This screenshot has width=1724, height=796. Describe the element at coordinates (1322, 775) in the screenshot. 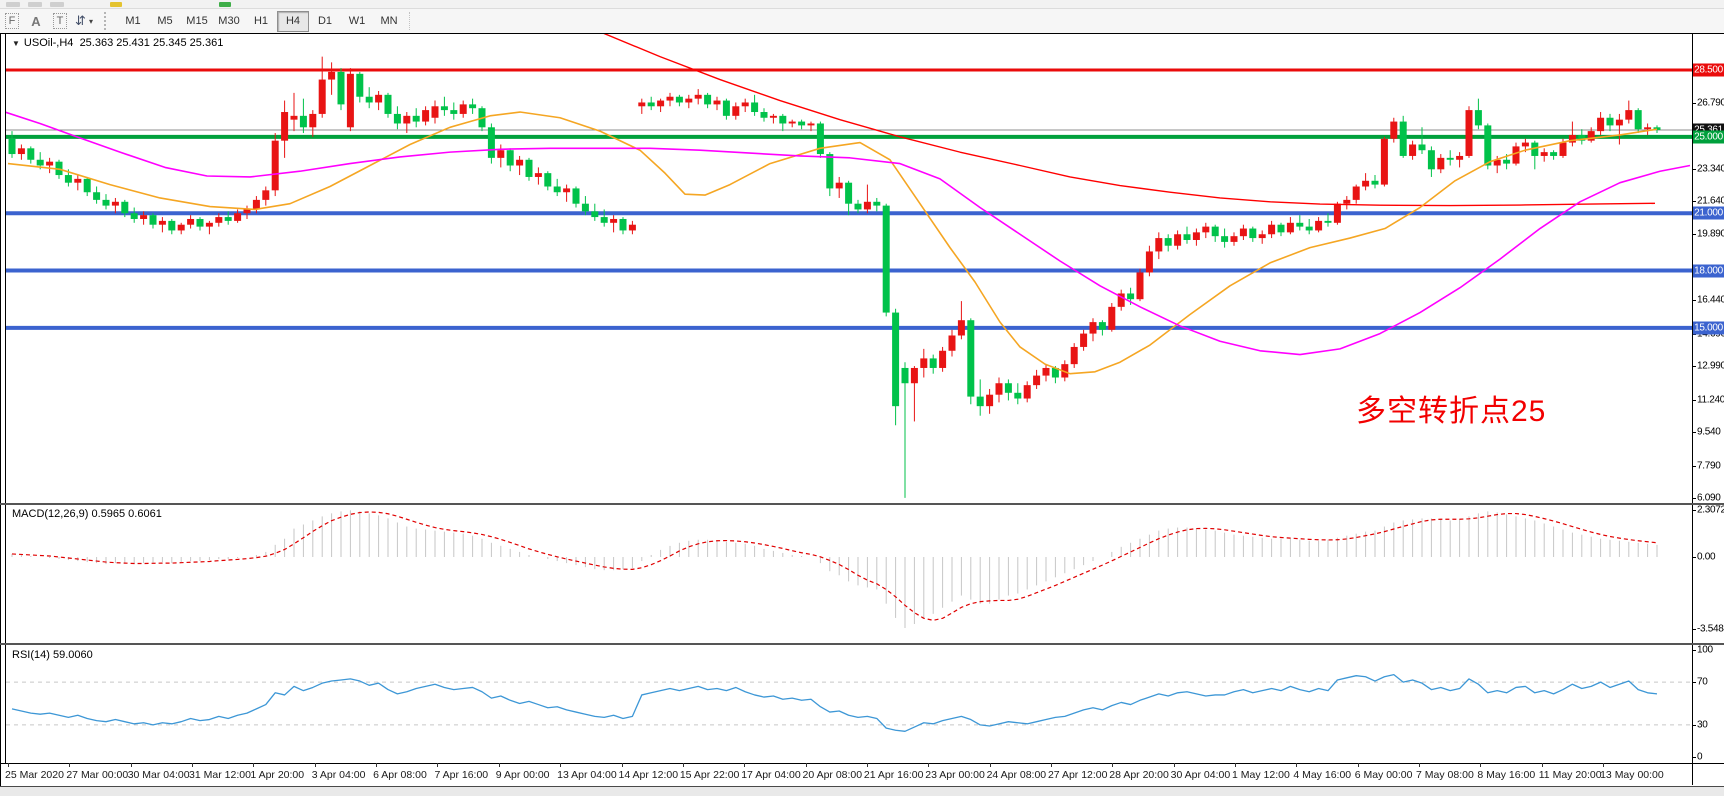

I see `time-tick-label: 4 May 16:00` at that location.